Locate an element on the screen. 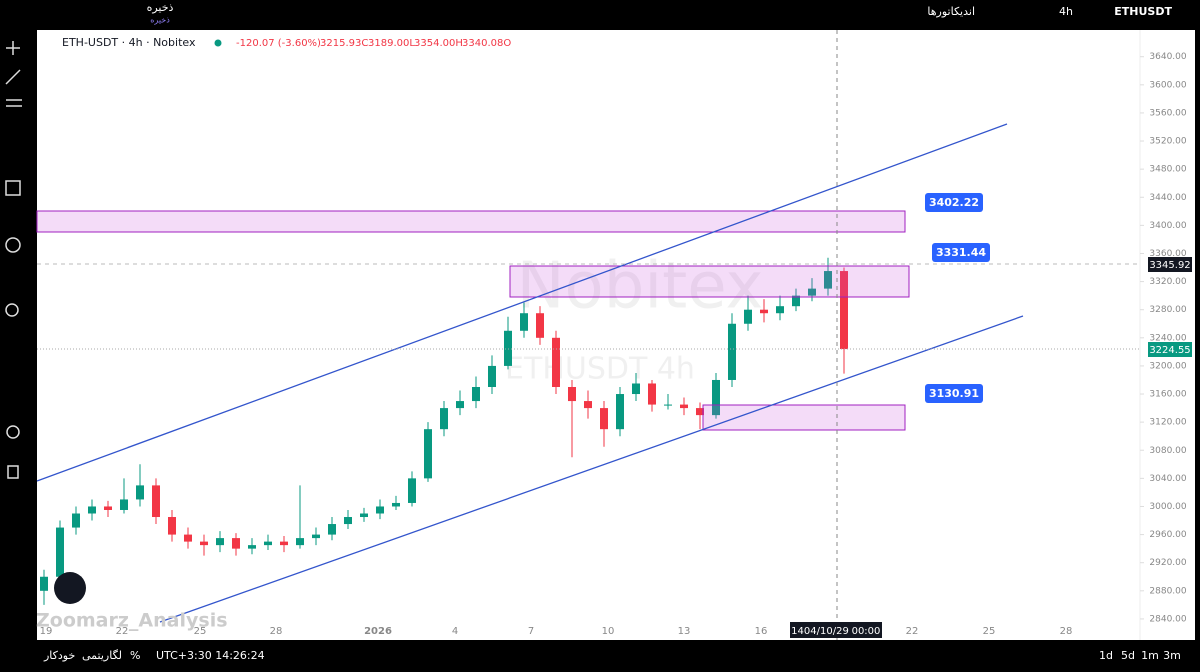 This screenshot has height=672, width=1200. clock: UTC+3:30 14:26:24 is located at coordinates (210, 655).